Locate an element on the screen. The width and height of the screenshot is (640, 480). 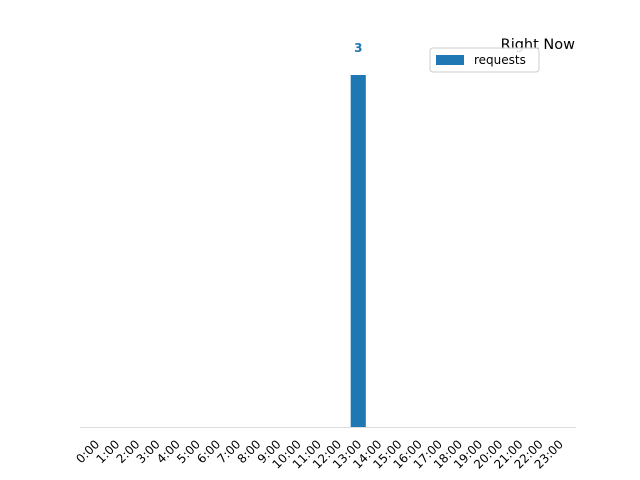
legend: requests is located at coordinates (484, 60).